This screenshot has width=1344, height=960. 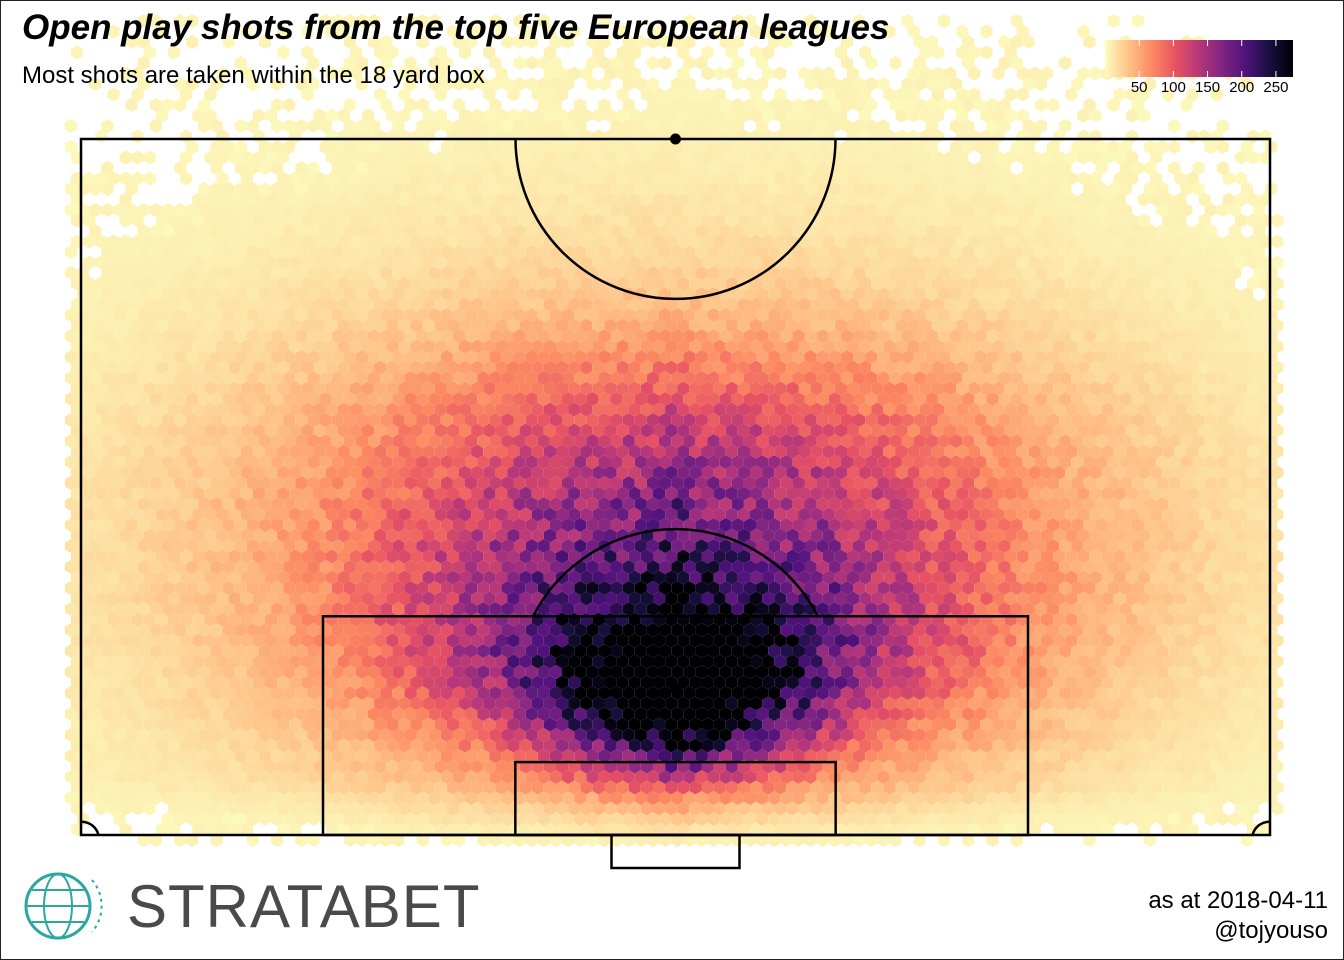 What do you see at coordinates (713, 630) in the screenshot?
I see `hex-bin-1981` at bounding box center [713, 630].